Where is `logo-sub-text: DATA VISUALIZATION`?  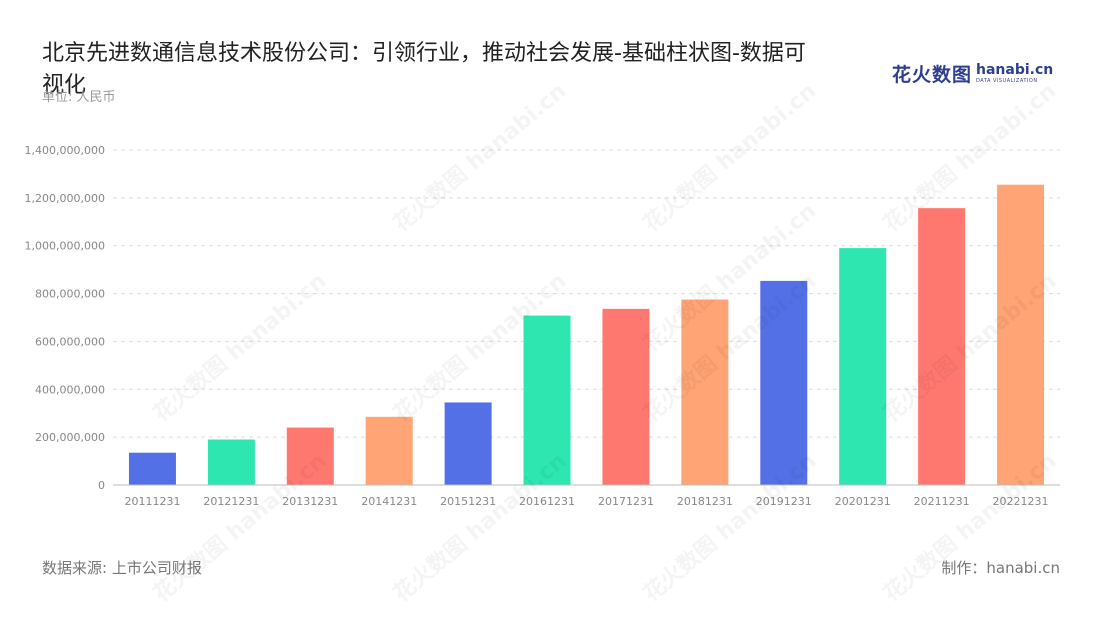 logo-sub-text: DATA VISUALIZATION is located at coordinates (1007, 80).